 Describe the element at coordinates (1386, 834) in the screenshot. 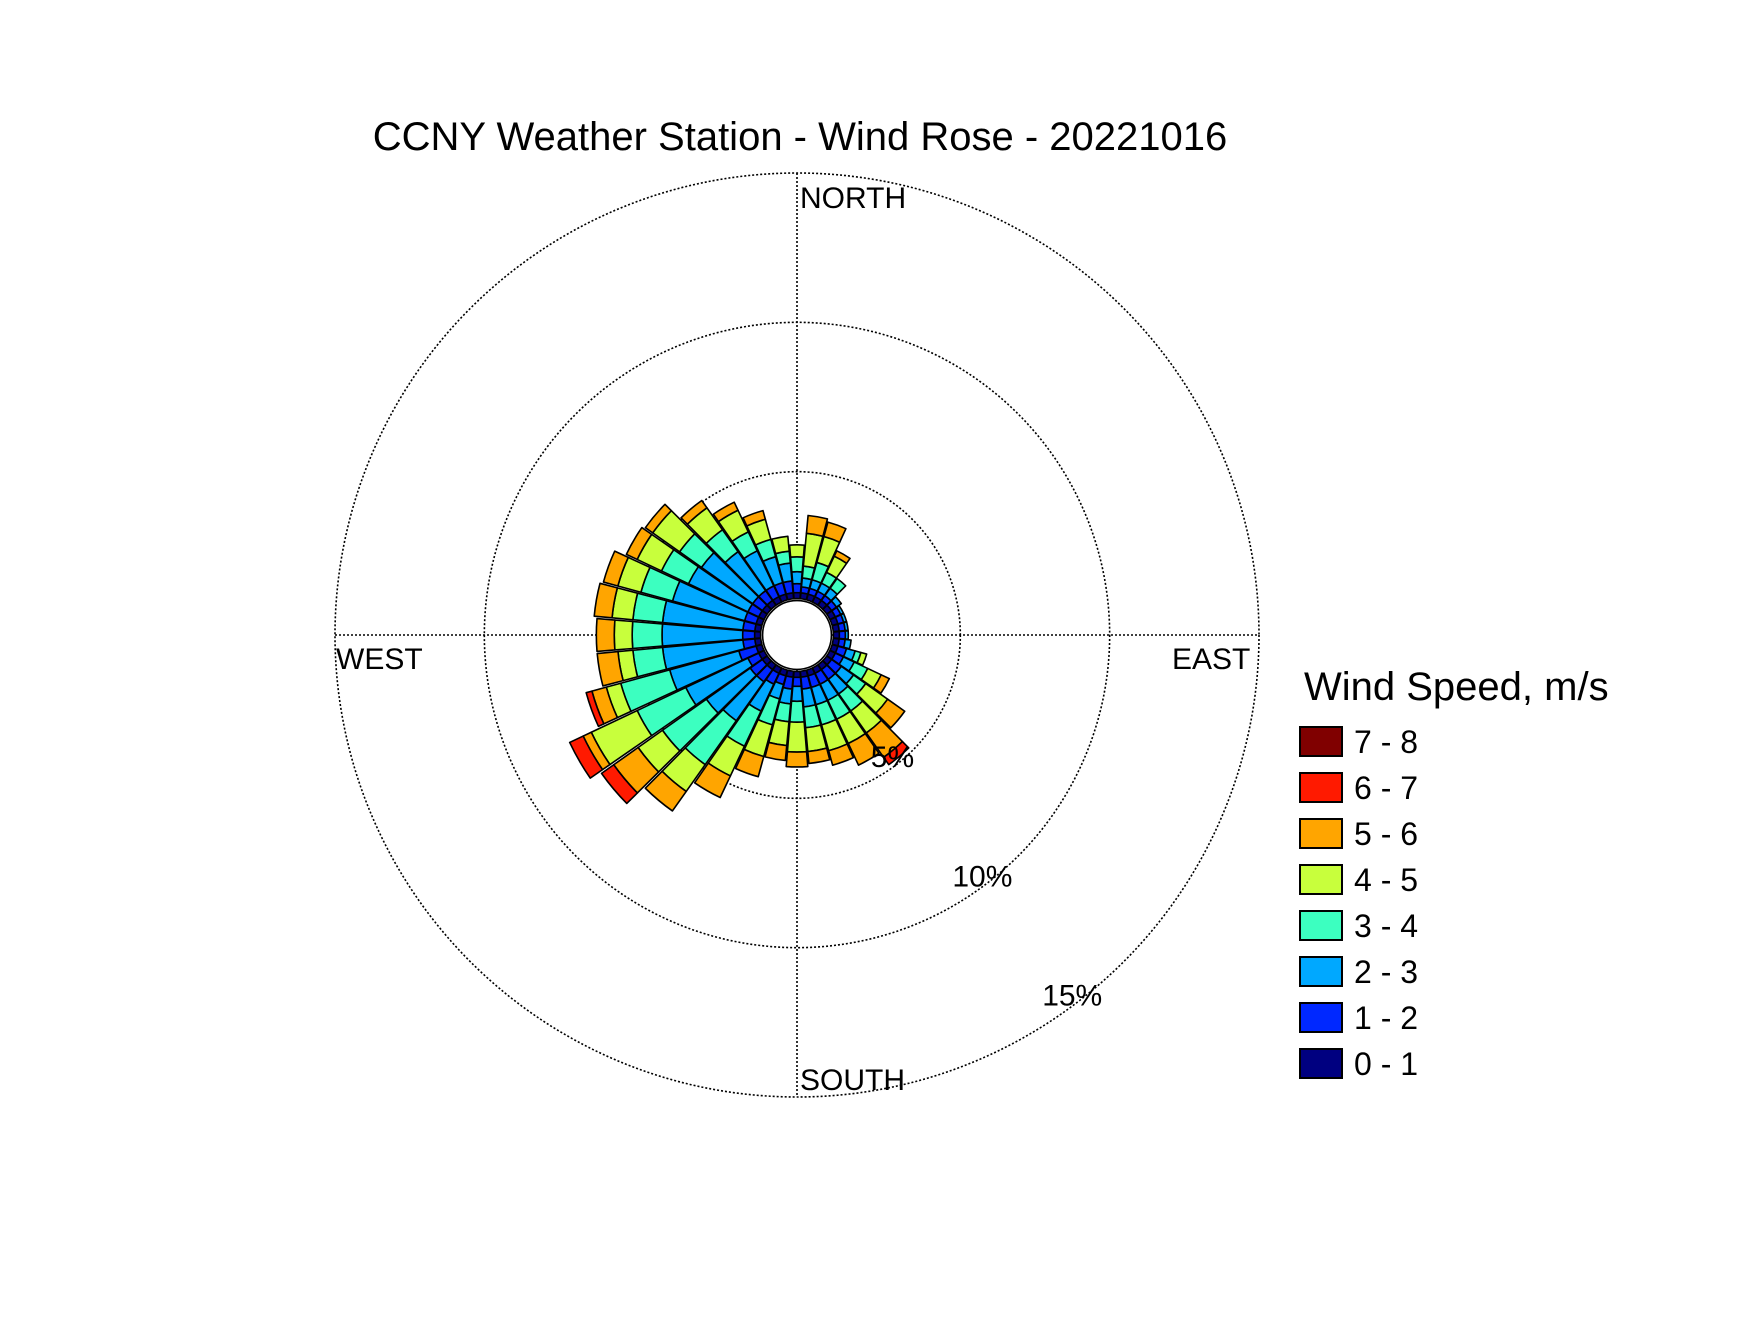

I see `legend-label-3: 5 - 6` at that location.